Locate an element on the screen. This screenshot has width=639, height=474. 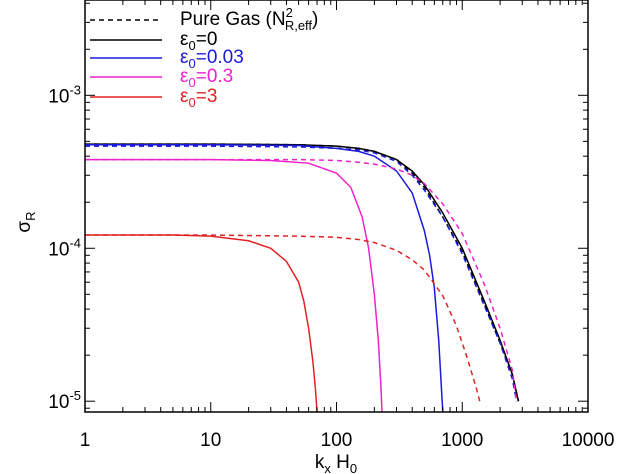
x-tick-label: 1 is located at coordinates (85, 440).